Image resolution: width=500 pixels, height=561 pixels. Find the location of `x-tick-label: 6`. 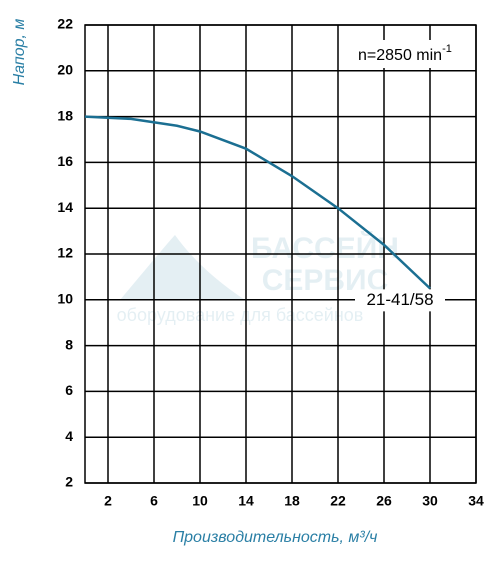

x-tick-label: 6 is located at coordinates (154, 501).